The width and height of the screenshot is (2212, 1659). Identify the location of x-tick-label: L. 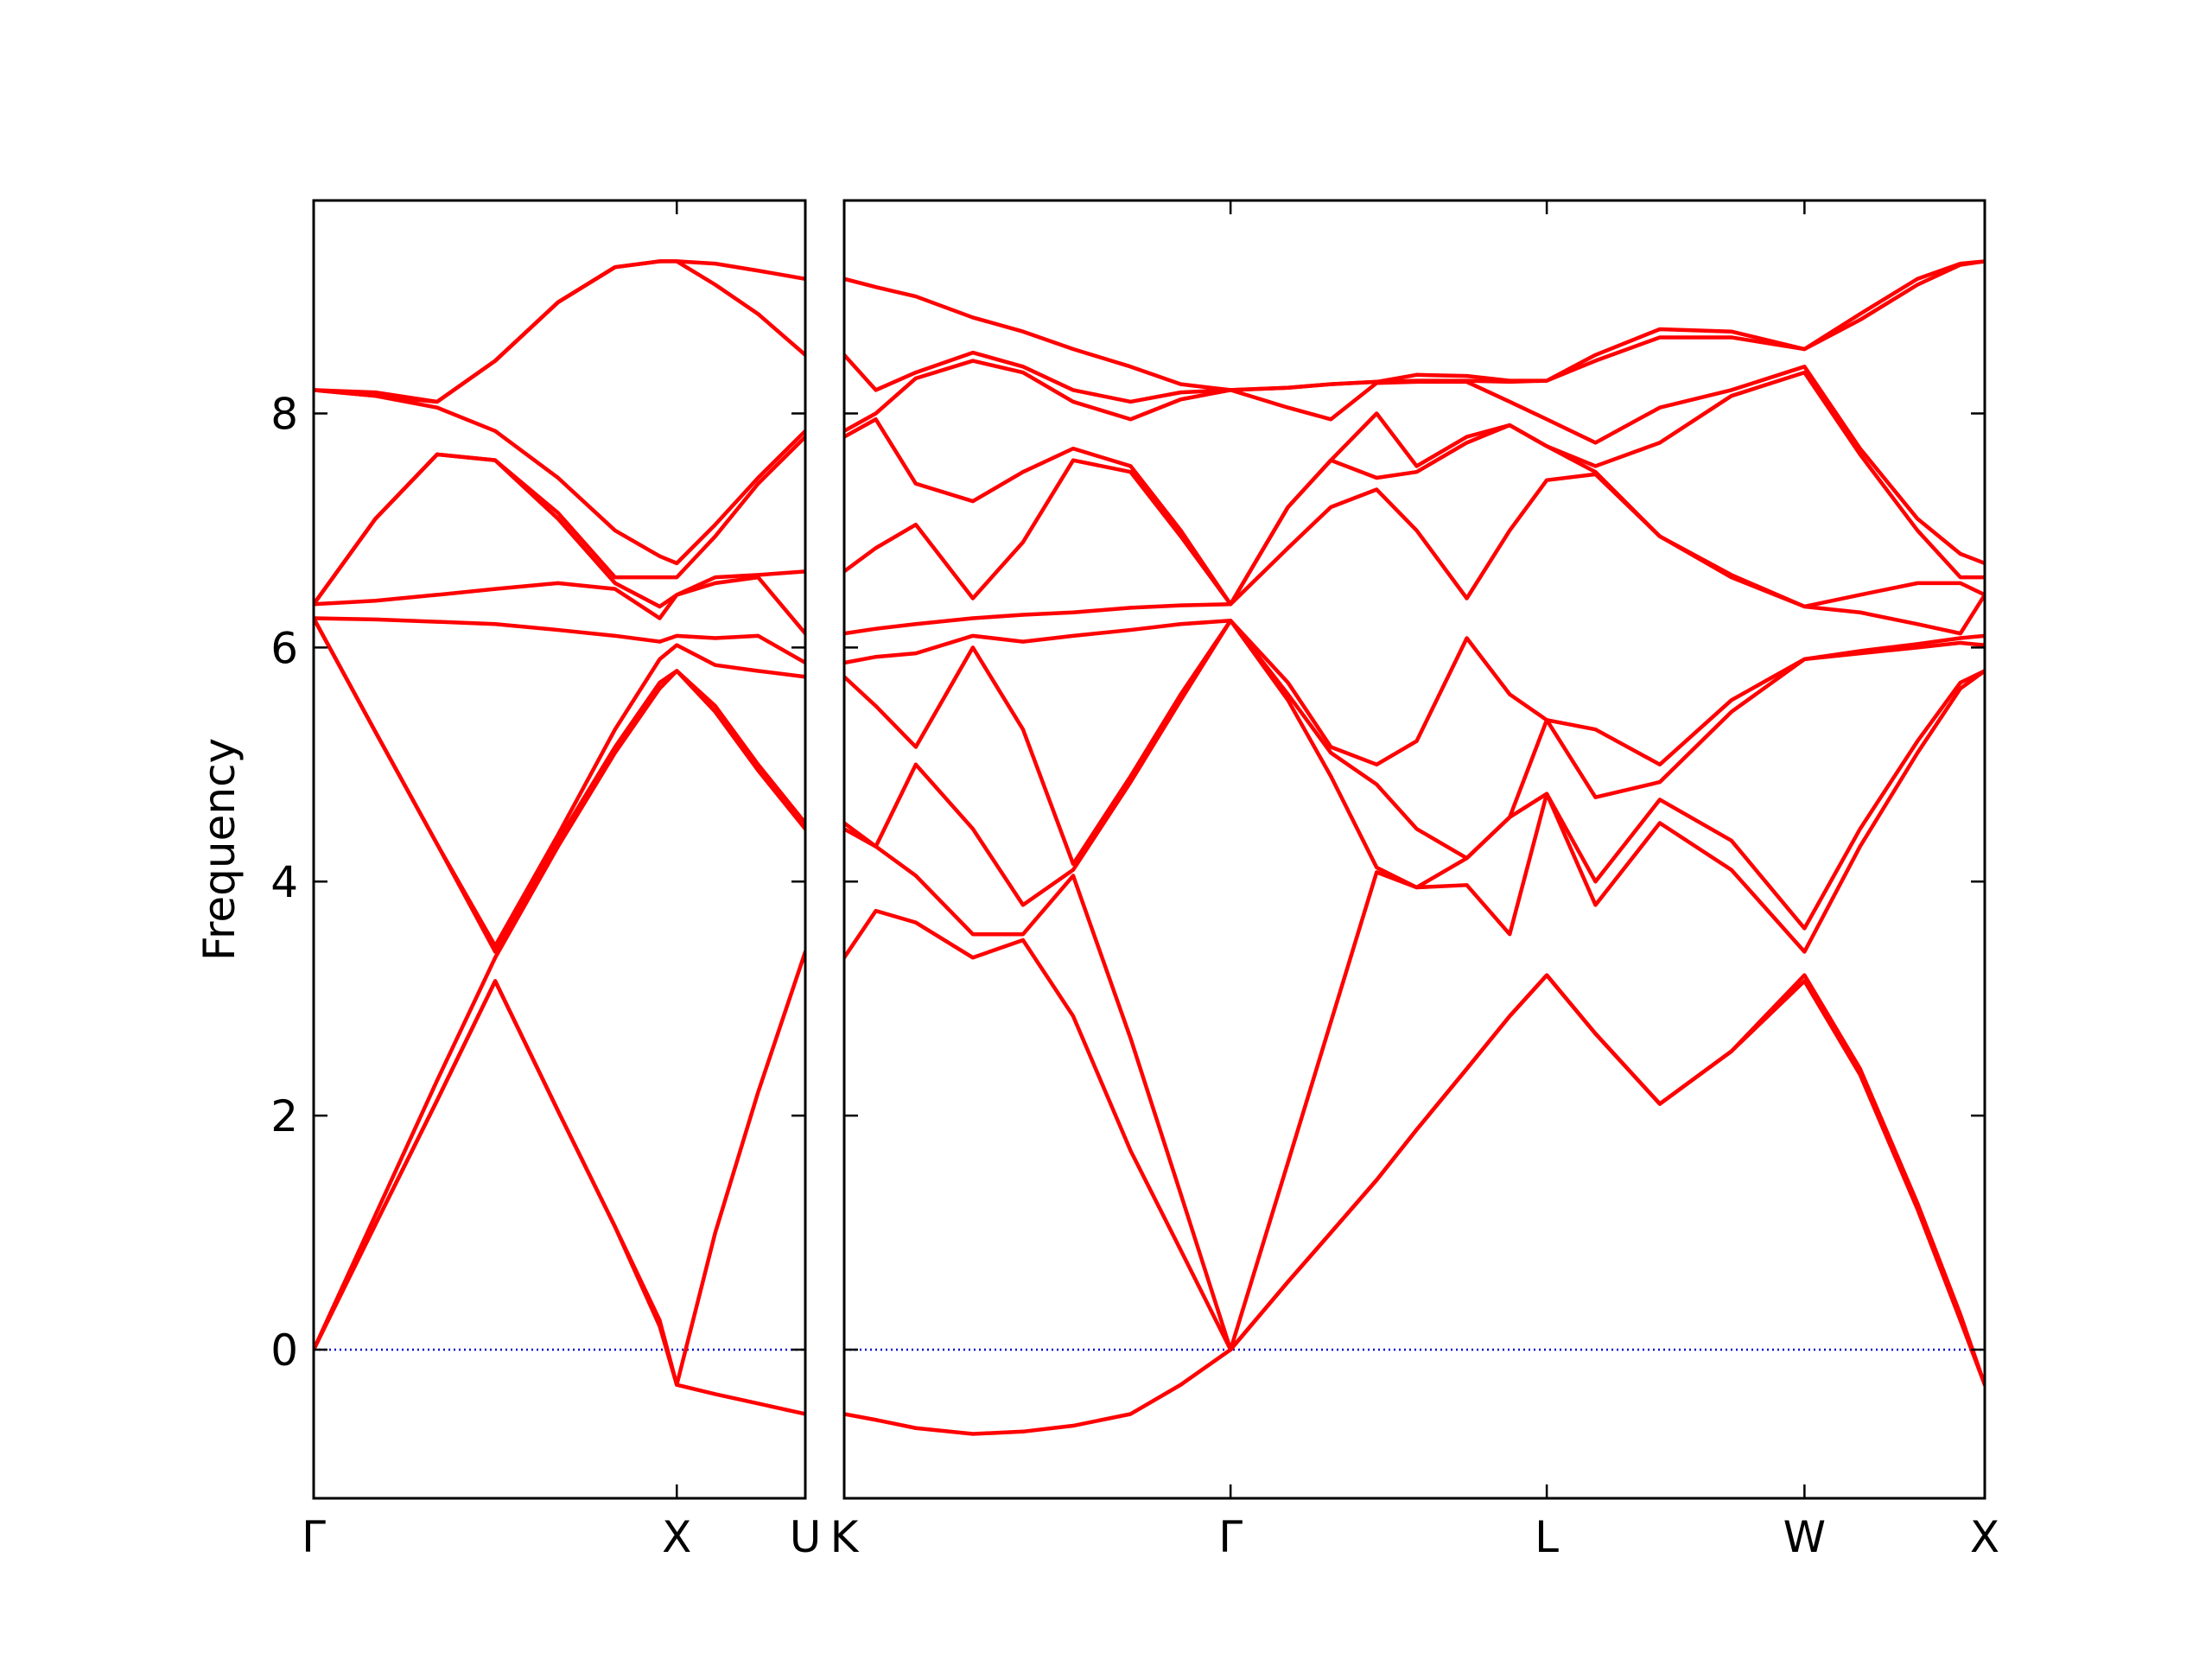
(1547, 1537).